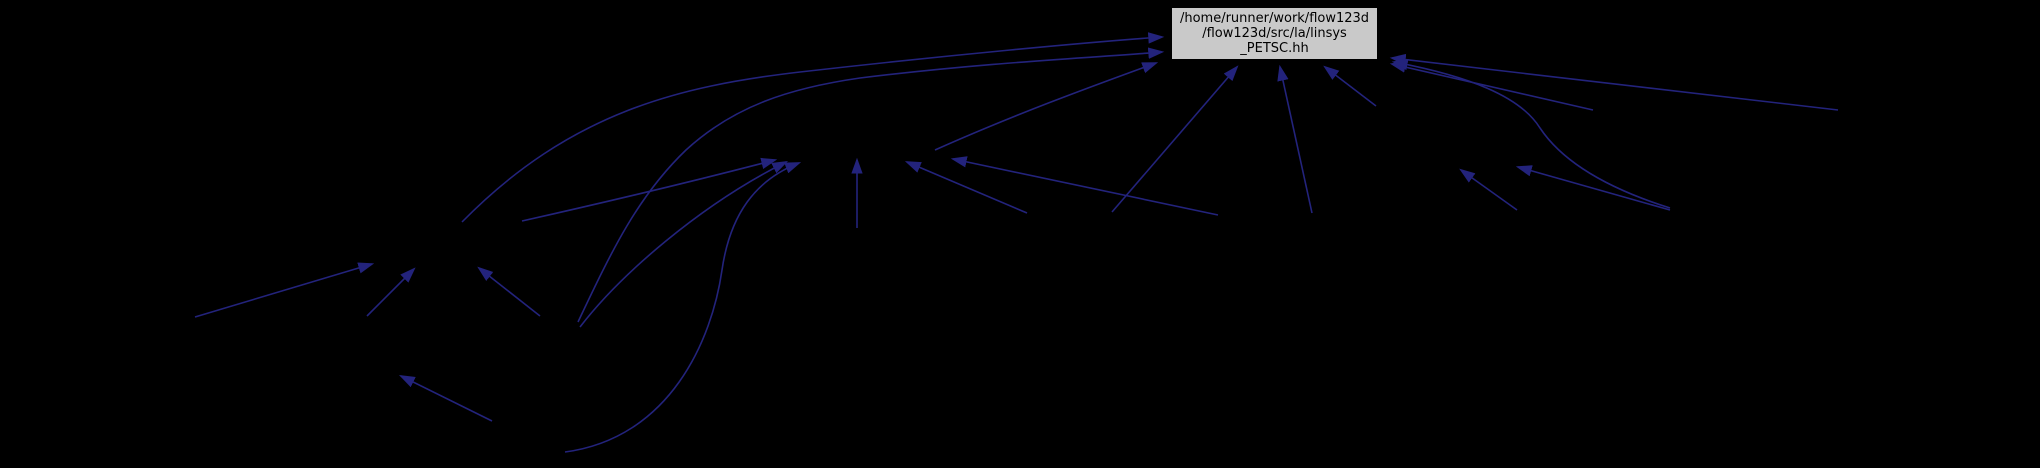  What do you see at coordinates (1274, 18) in the screenshot?
I see `node-label-line: /home/runner/work/flow123d` at bounding box center [1274, 18].